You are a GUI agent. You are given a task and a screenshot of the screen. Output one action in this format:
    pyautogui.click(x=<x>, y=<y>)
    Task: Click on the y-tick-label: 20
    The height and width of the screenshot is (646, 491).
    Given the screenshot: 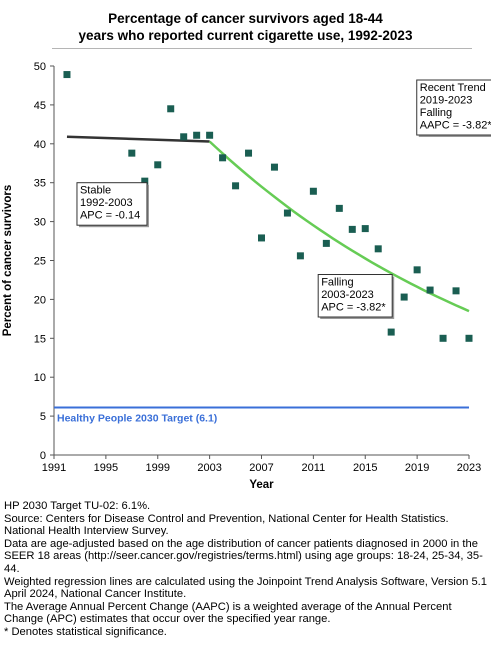 What is the action you would take?
    pyautogui.click(x=40, y=300)
    